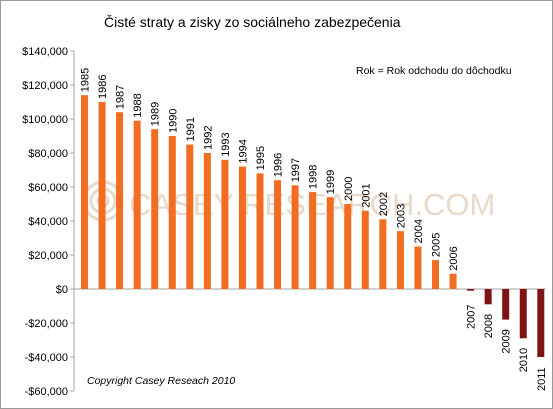 The width and height of the screenshot is (553, 409). I want to click on bar-label-1985: 1985, so click(86, 80).